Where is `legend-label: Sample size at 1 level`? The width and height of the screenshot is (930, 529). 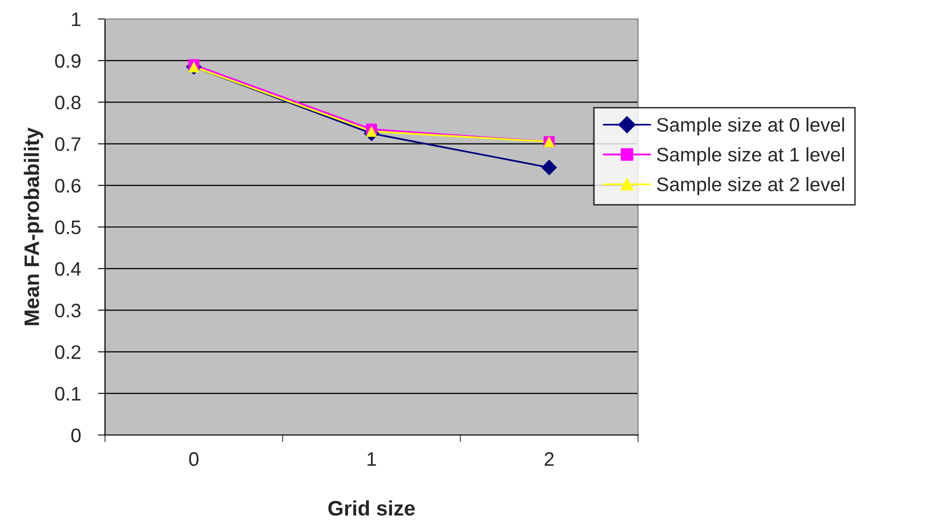 legend-label: Sample size at 1 level is located at coordinates (750, 156).